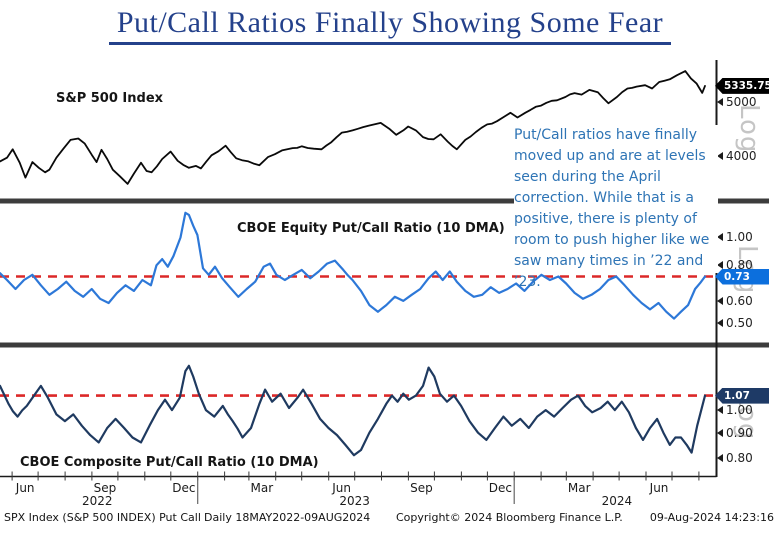 The image size is (780, 549). I want to click on panel-label-composite-pc: CBOE Composite Put/Call Ratio (10 DMA), so click(169, 462).